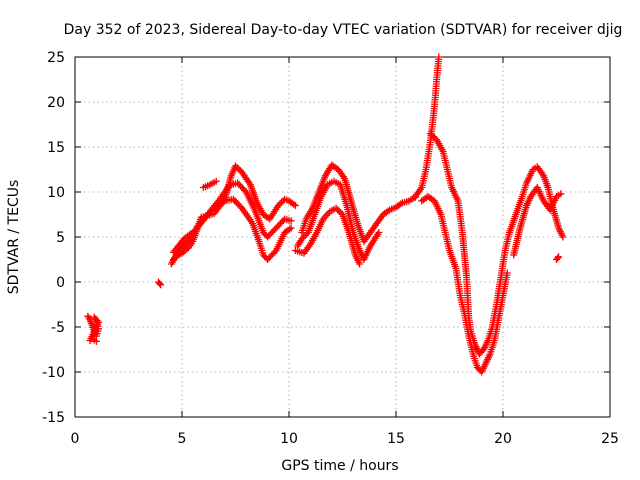 The height and width of the screenshot is (480, 640). I want to click on series-seg-early-b, so click(159, 283).